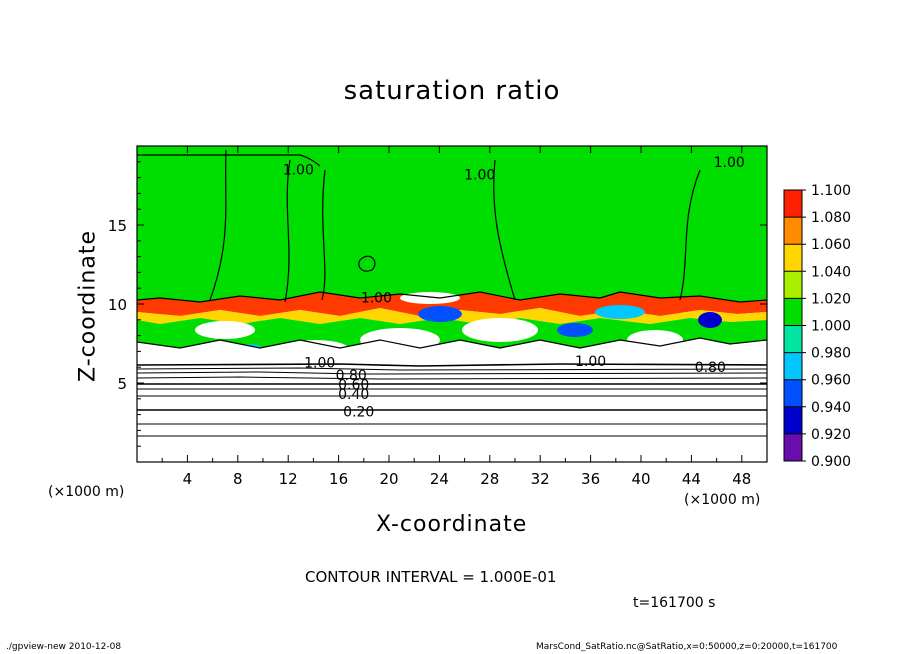  I want to click on y-tick-label: 15, so click(117, 226).